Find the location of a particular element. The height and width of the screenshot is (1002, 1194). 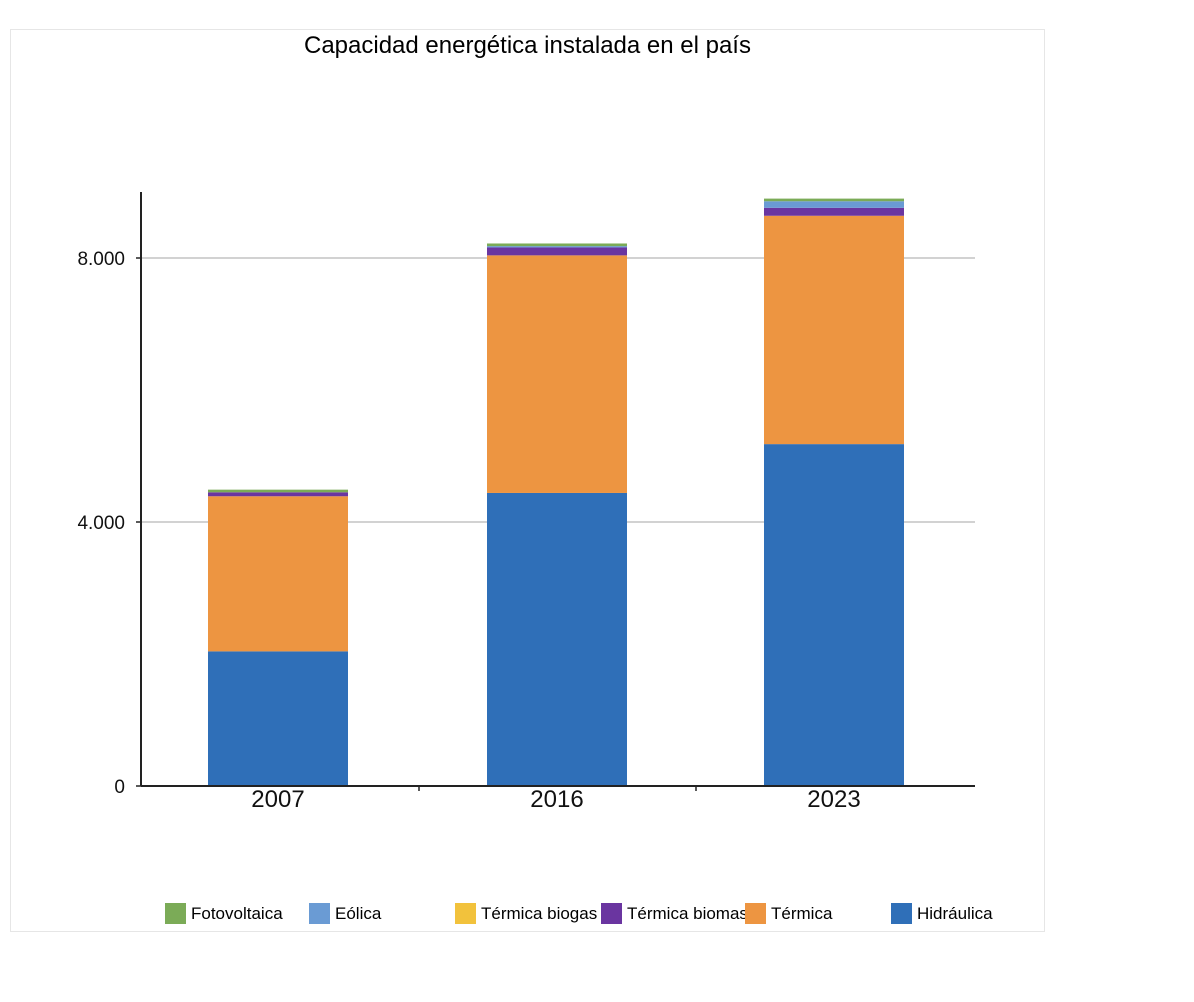

y-tick-label: 8.000 is located at coordinates (101, 259).